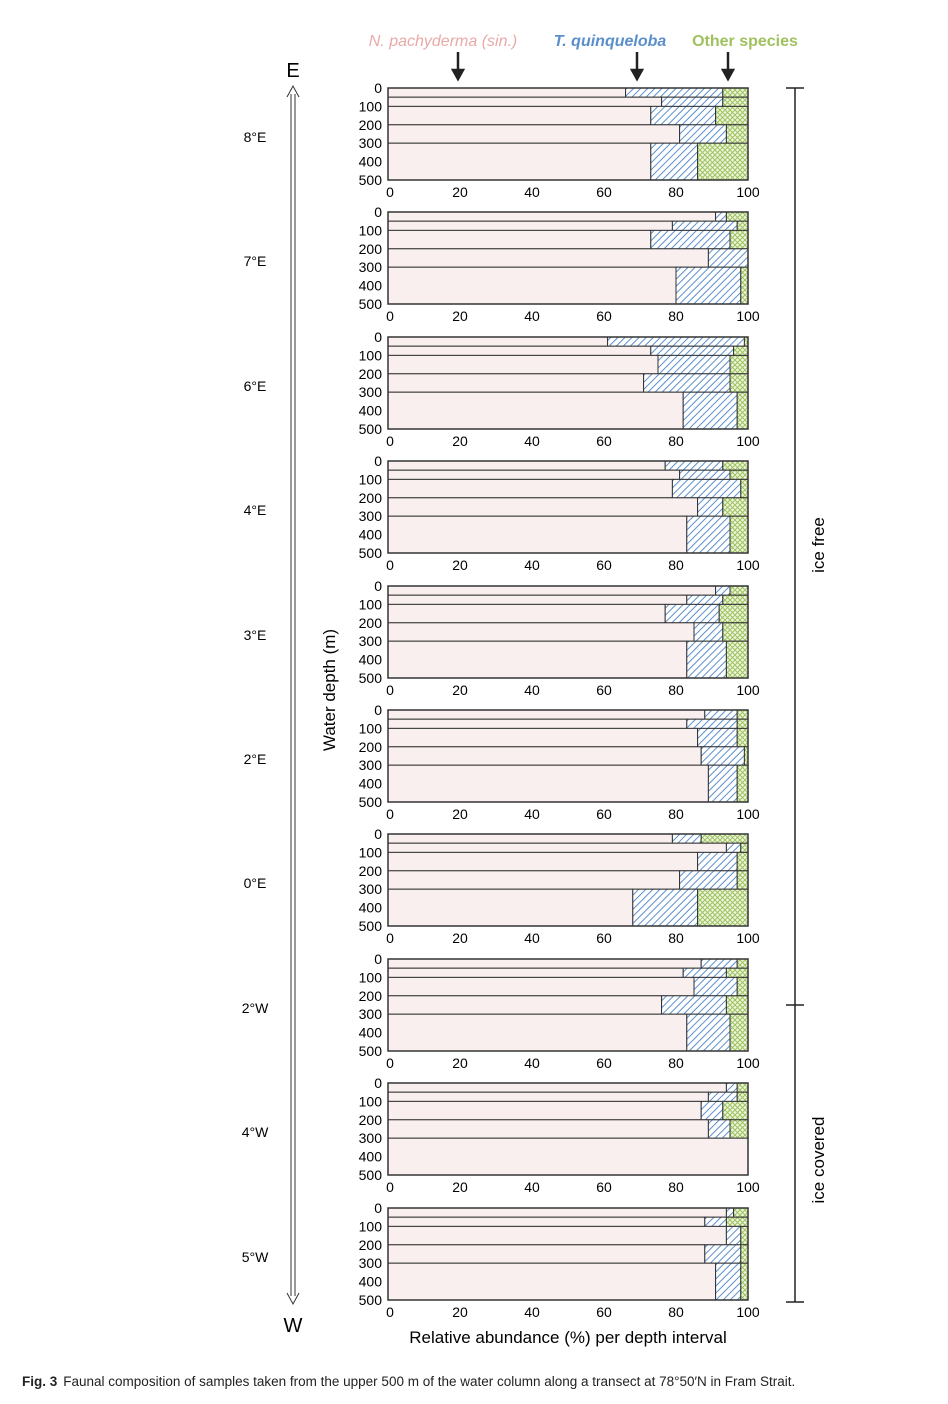 The width and height of the screenshot is (948, 1404). Describe the element at coordinates (255, 1132) in the screenshot. I see `station-label: 4°W` at that location.